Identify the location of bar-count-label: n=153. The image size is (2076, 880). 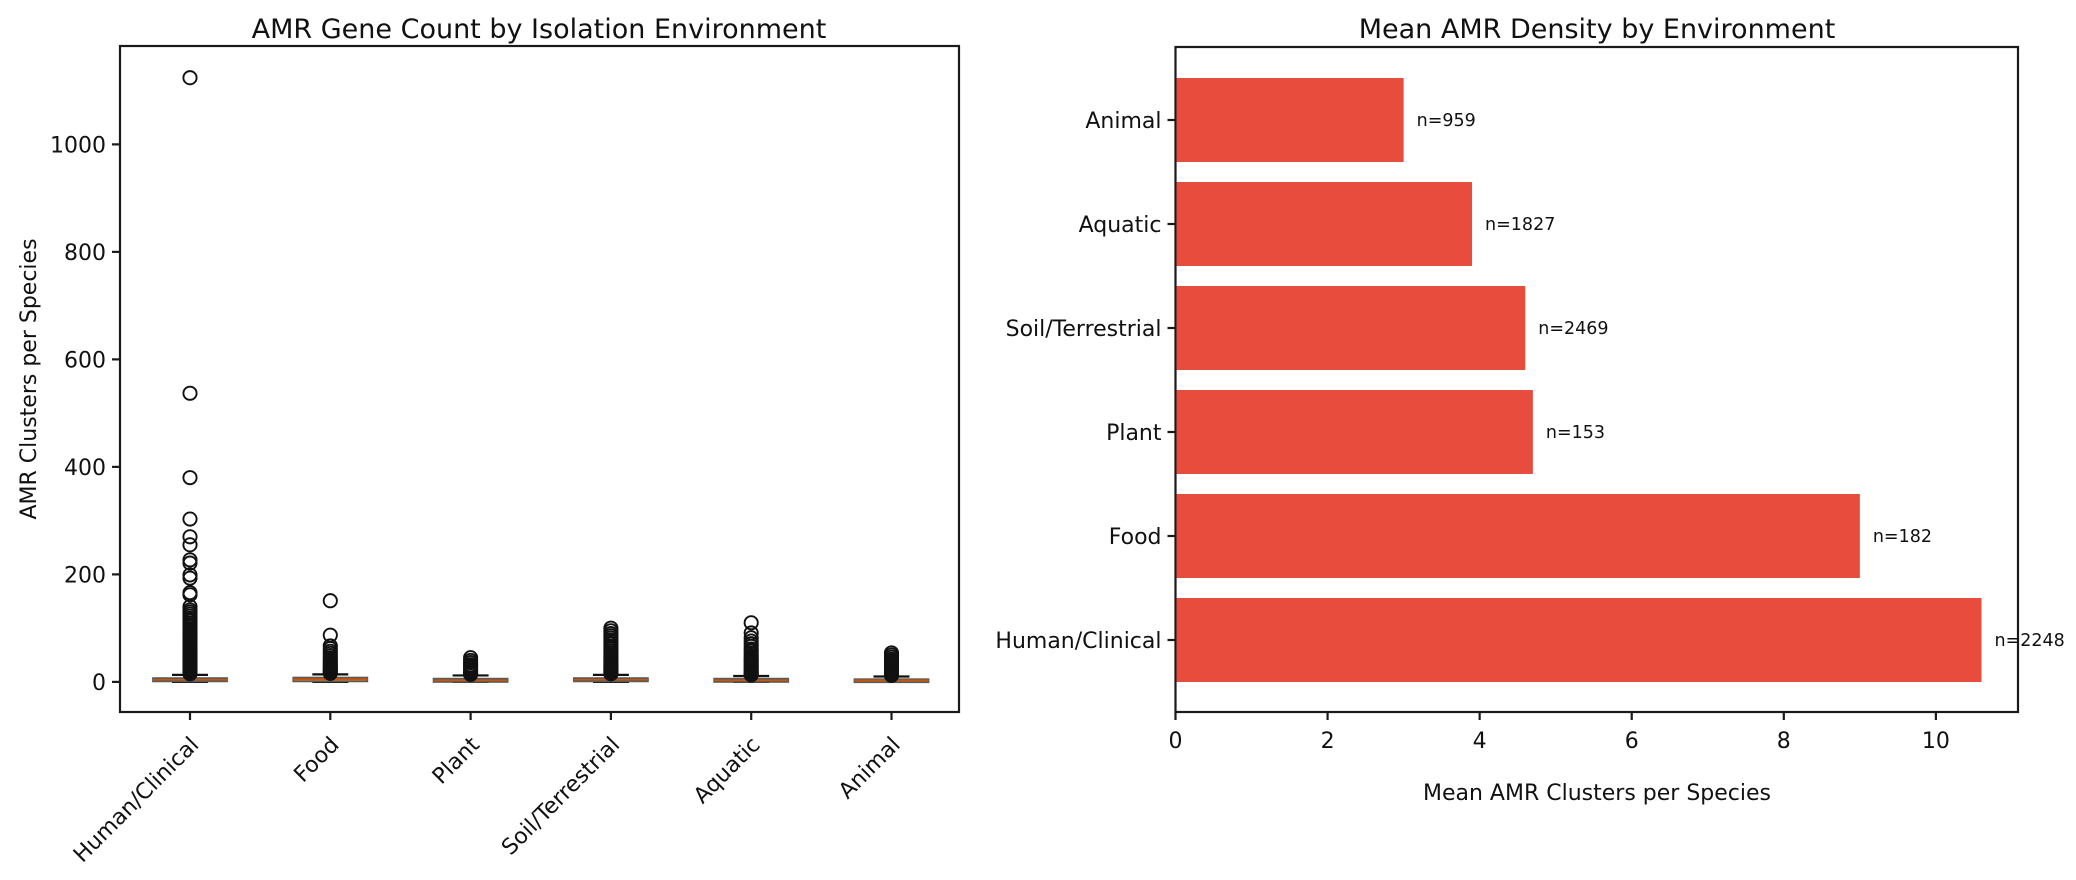
(1575, 433).